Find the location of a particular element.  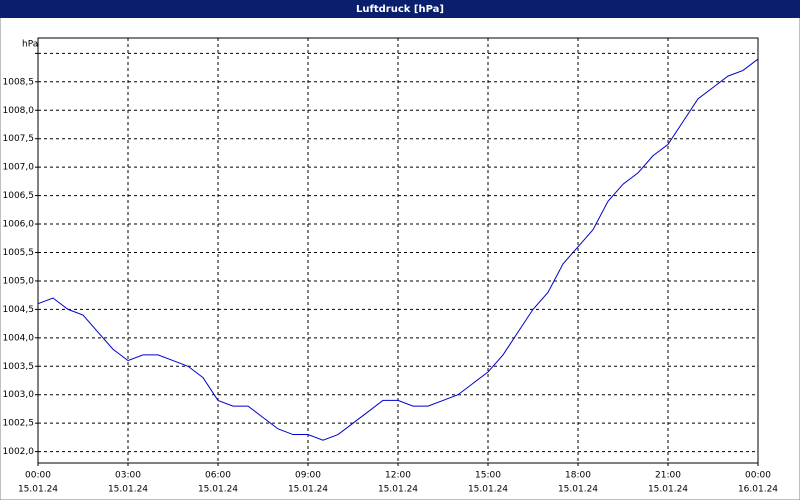

title-bar is located at coordinates (400, 9).